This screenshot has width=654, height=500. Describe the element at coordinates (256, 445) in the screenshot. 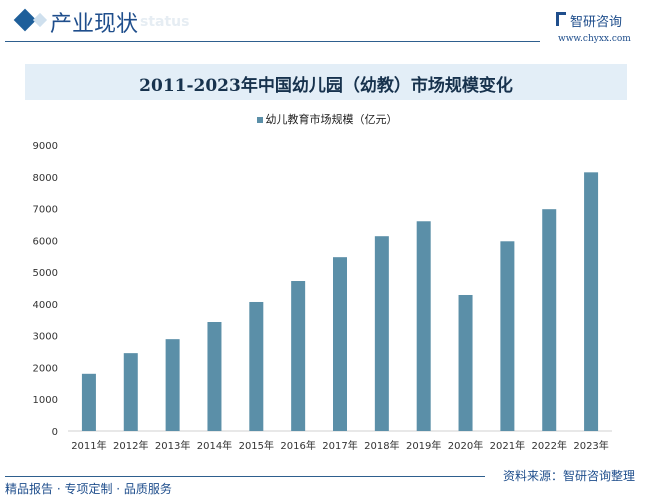

I see `x-tick-label: 2015年` at that location.